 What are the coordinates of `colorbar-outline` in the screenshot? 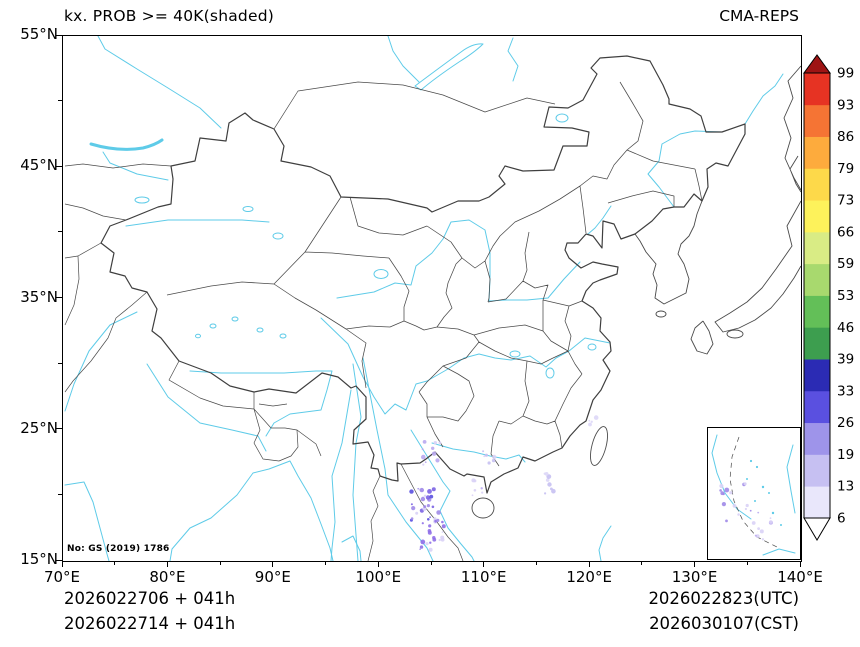 It's located at (817, 295).